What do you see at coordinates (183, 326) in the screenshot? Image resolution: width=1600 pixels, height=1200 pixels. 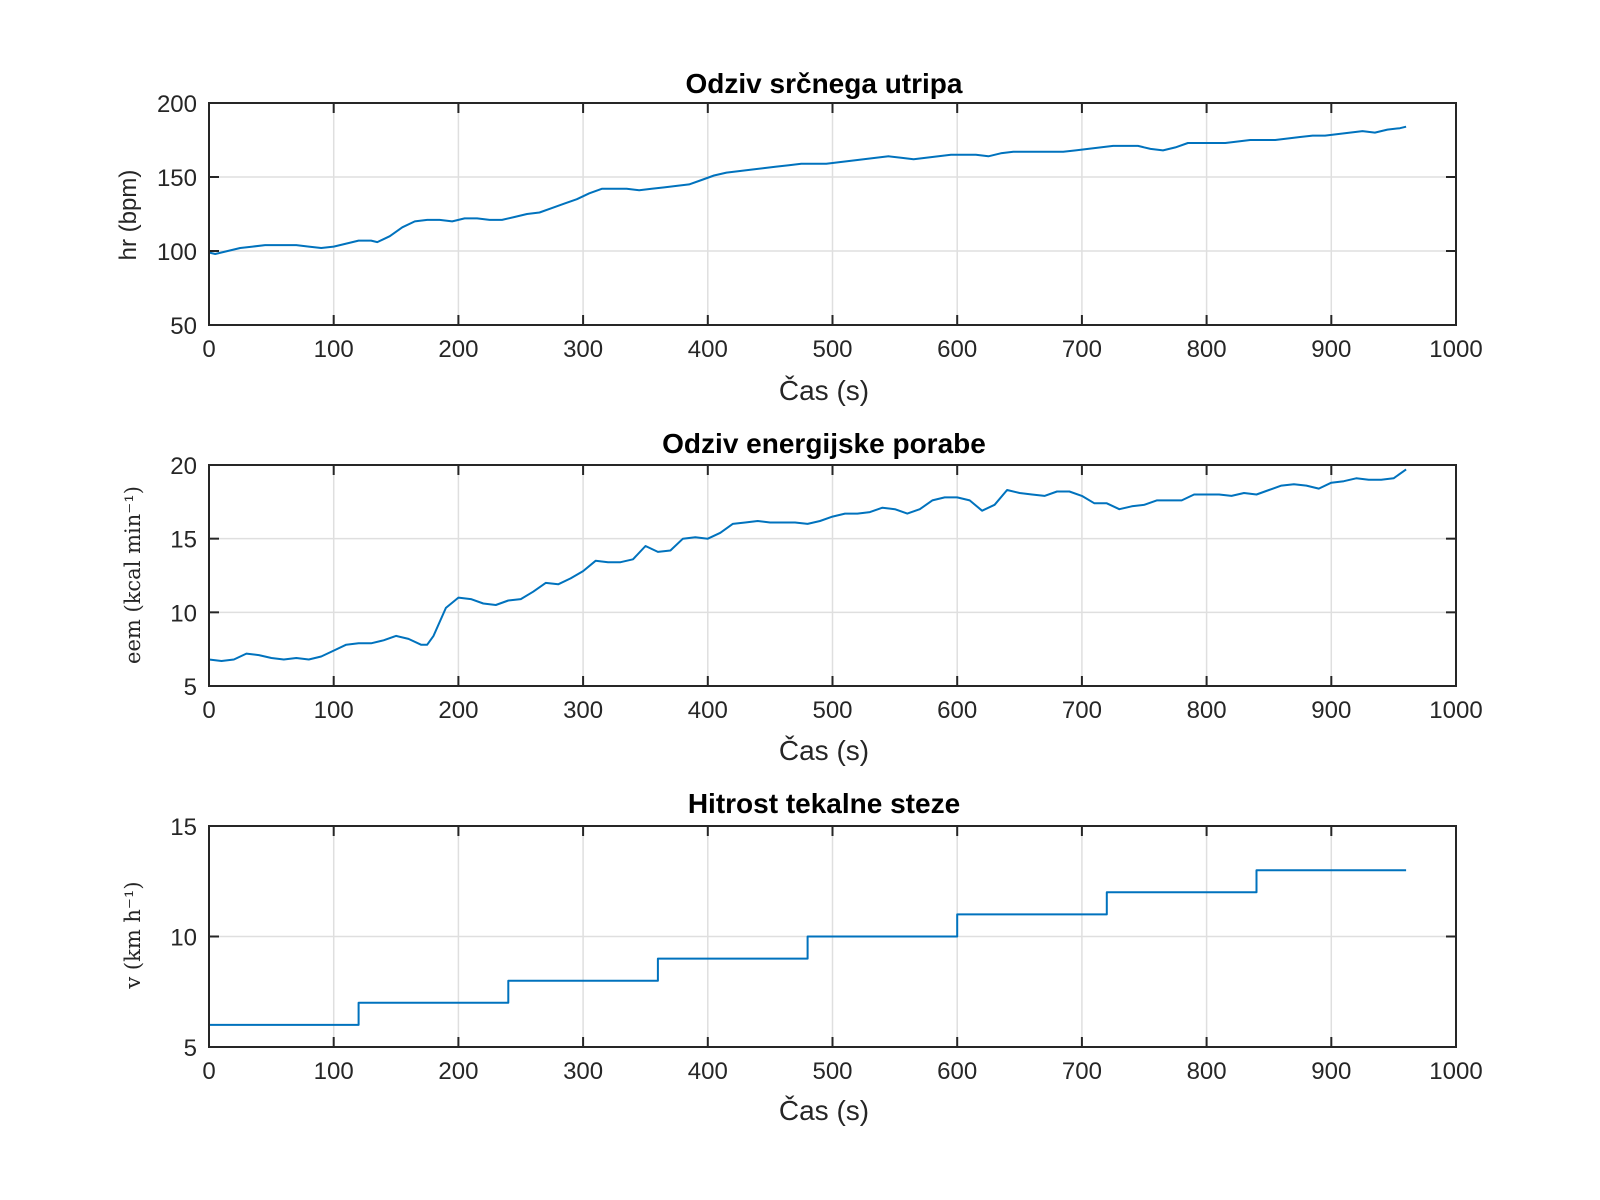 I see `y-tick-label: 50` at bounding box center [183, 326].